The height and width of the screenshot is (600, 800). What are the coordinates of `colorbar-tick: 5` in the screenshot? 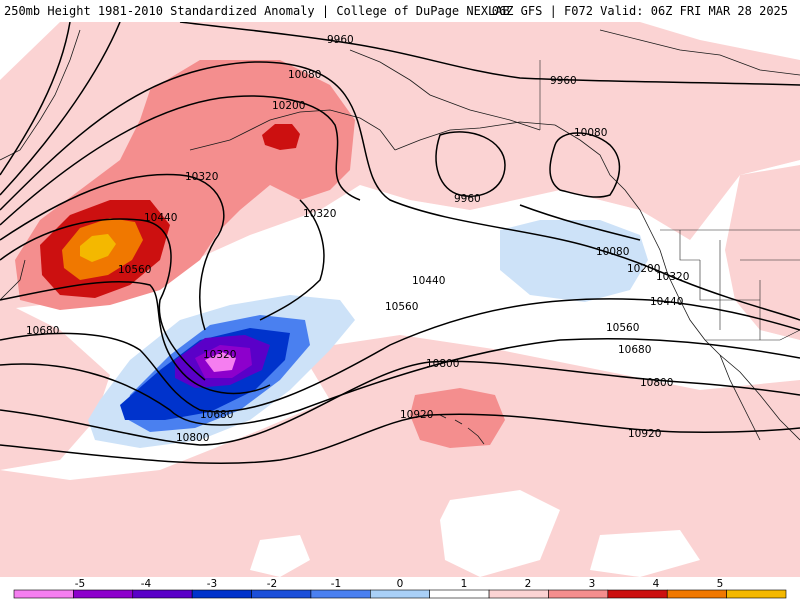 It's located at (720, 584).